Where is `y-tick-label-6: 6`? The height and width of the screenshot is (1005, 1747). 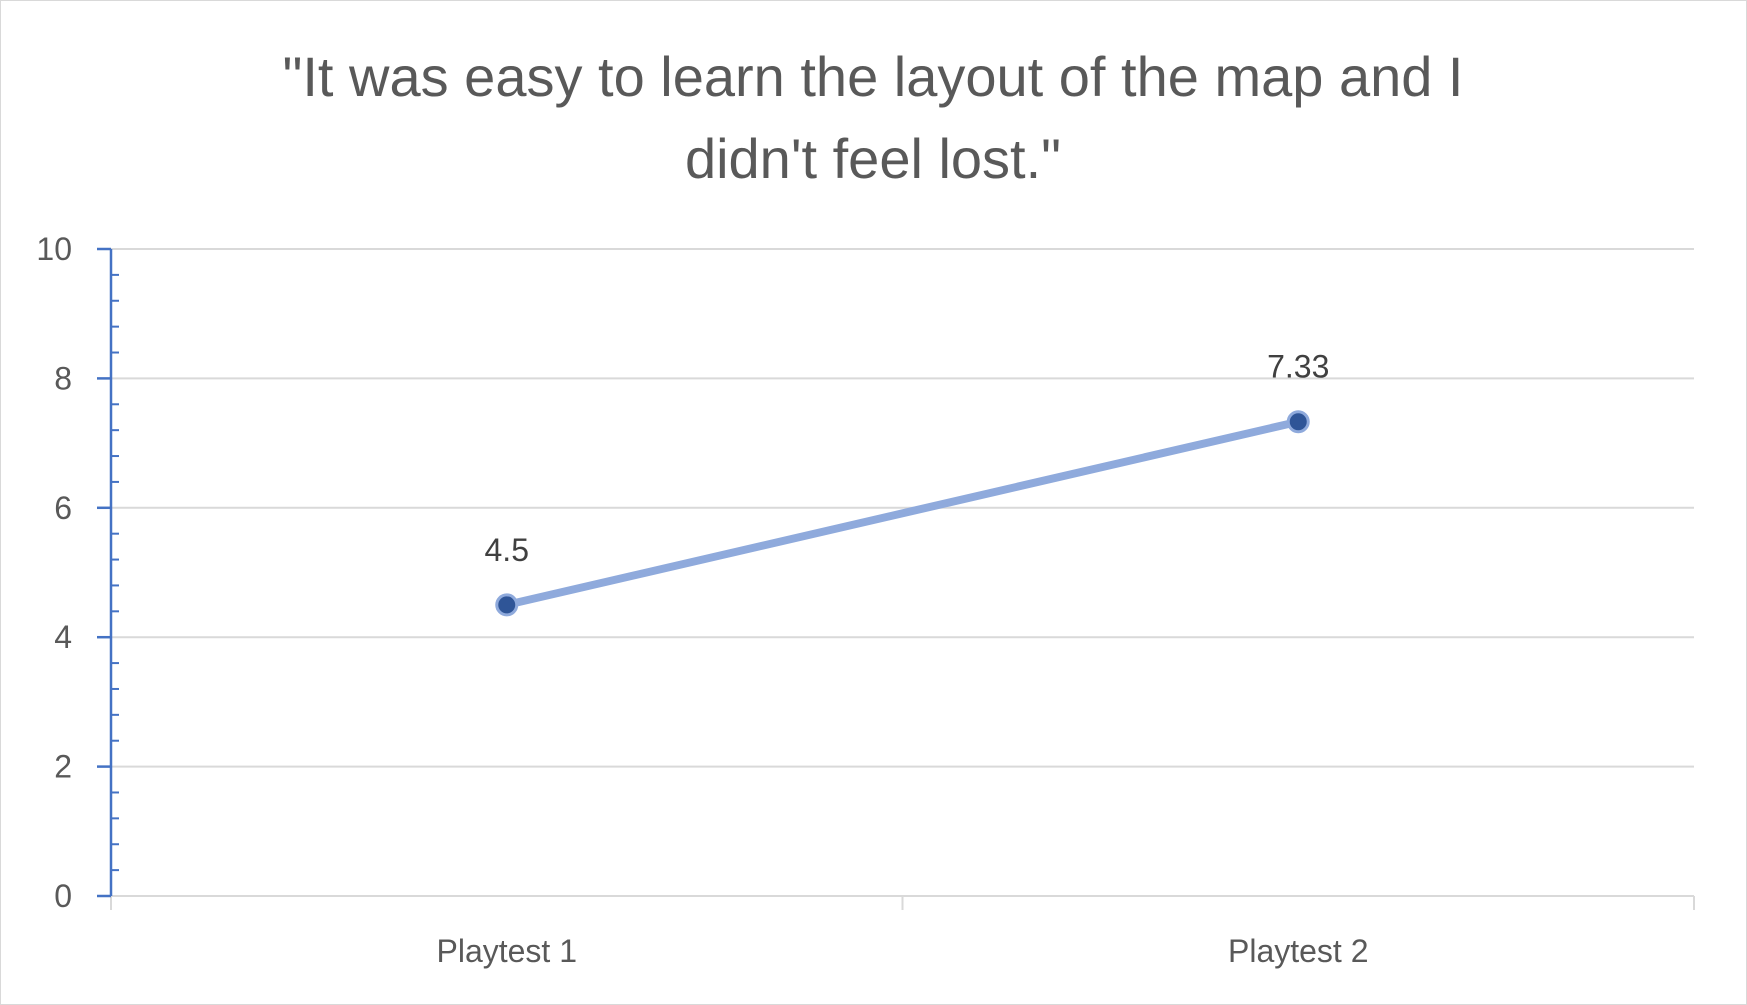 y-tick-label-6: 6 is located at coordinates (63, 508).